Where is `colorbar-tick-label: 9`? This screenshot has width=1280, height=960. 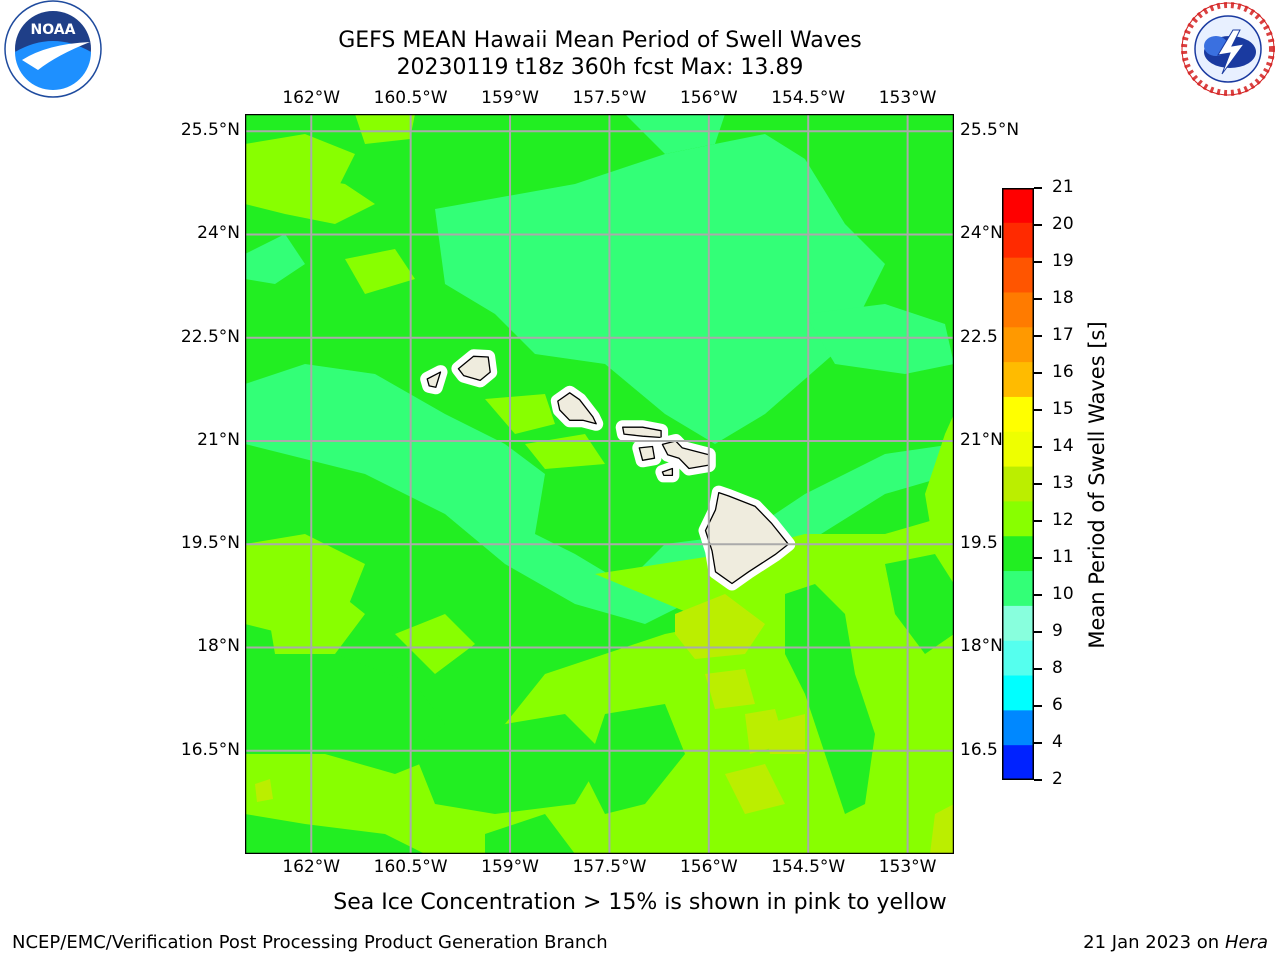
colorbar-tick-label: 9 is located at coordinates (1057, 631).